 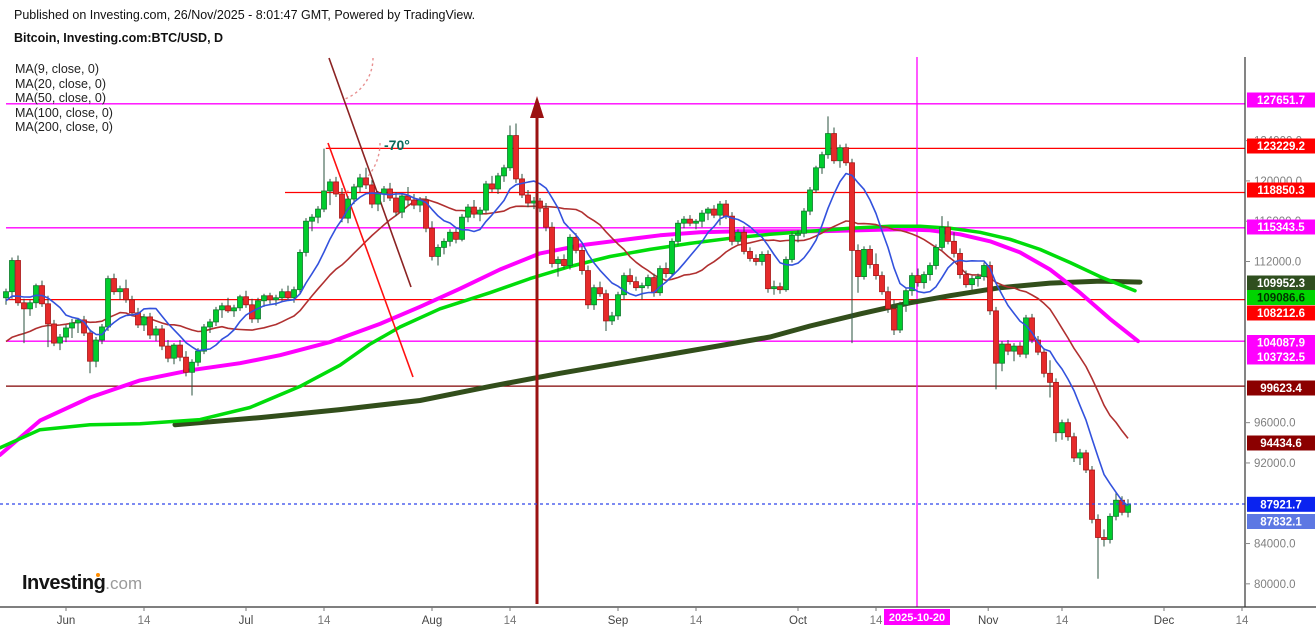 I want to click on time-label-month: Nov, so click(x=988, y=621).